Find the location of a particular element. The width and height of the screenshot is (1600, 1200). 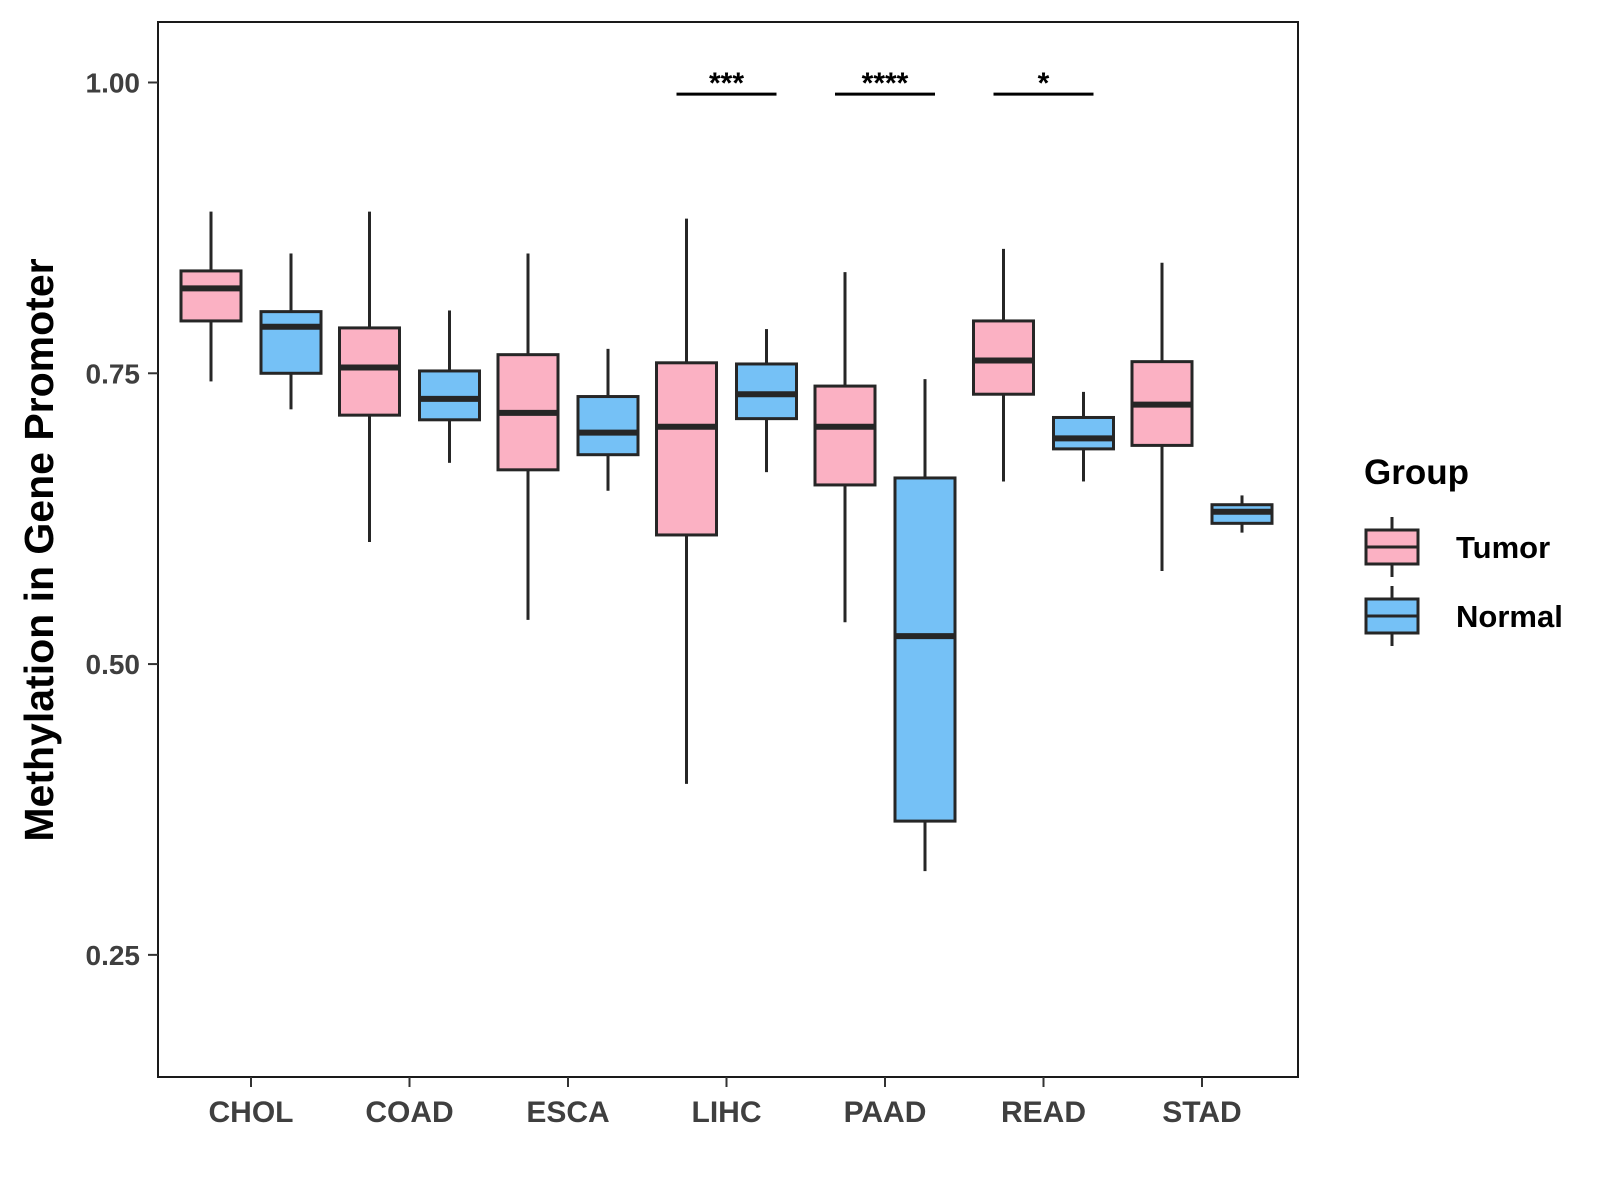

significance-lihc: *** is located at coordinates (726, 83).